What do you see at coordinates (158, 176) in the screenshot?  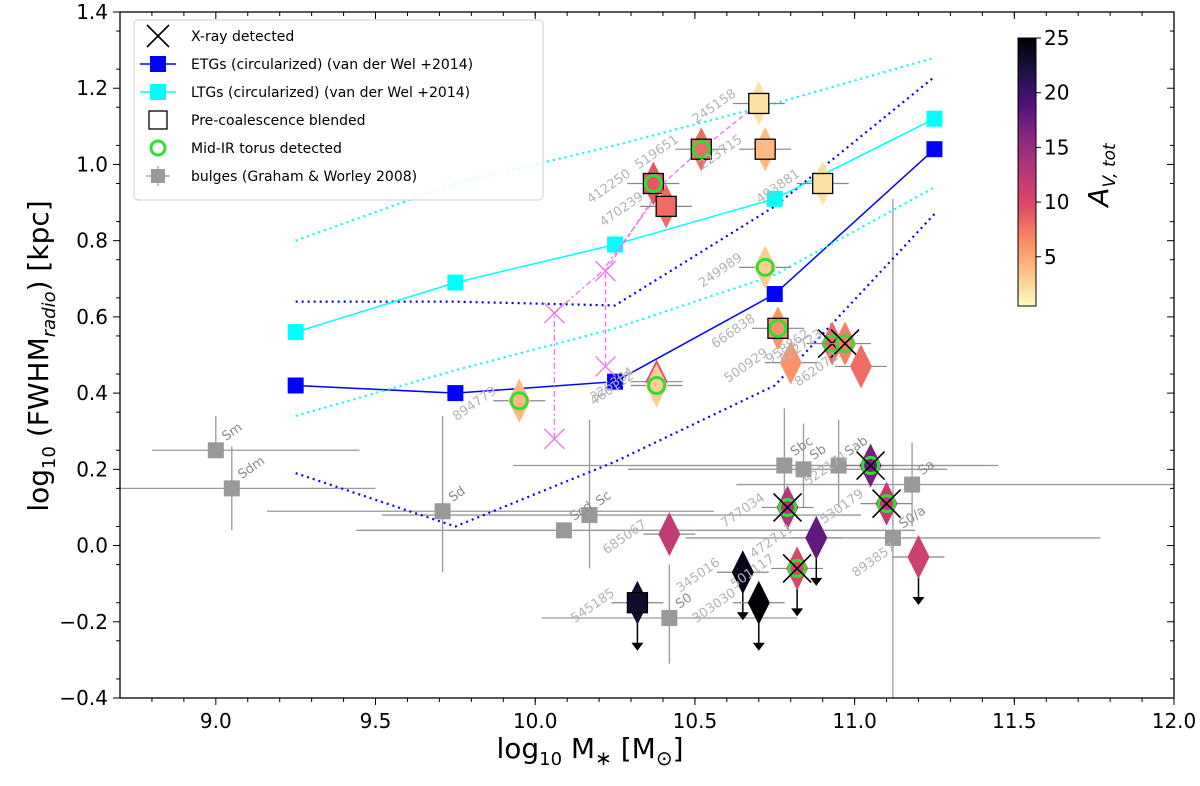 I see `legend-bulge-icon` at bounding box center [158, 176].